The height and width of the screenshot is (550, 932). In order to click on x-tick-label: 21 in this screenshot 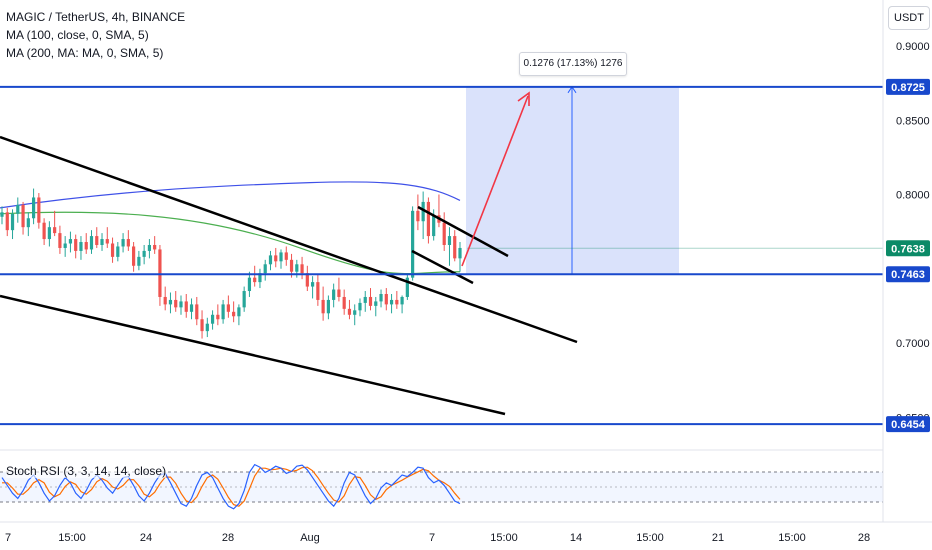, I will do `click(718, 538)`.